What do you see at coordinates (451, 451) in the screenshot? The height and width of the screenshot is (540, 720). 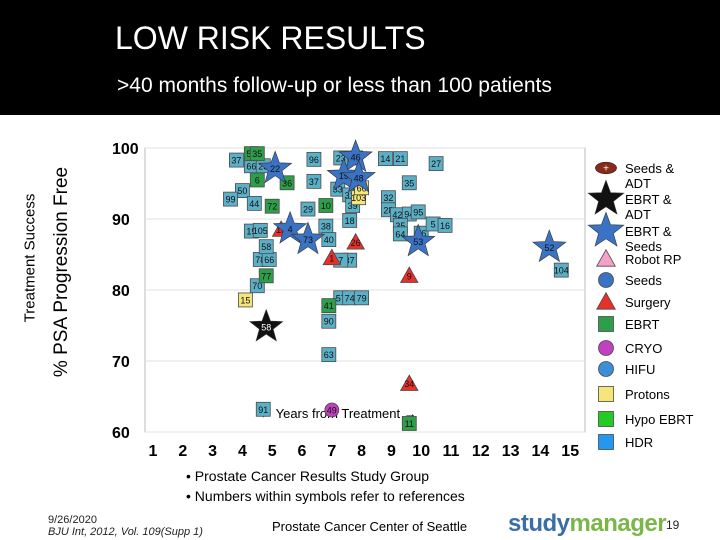 I see `x-tick-label: 11` at bounding box center [451, 451].